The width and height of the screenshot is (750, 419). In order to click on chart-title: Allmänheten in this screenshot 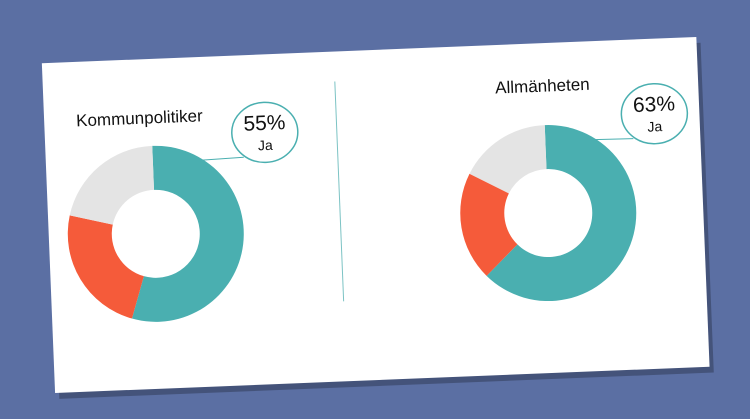, I will do `click(542, 86)`.